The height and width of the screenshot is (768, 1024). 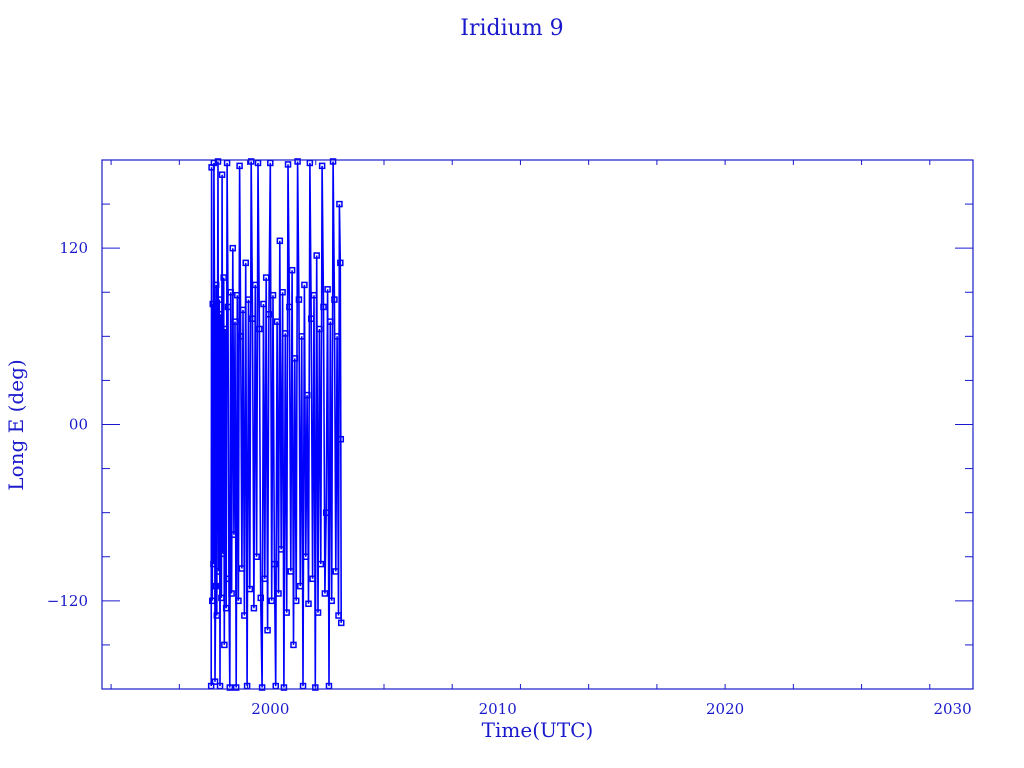 What do you see at coordinates (78, 425) in the screenshot?
I see `y-tick-label: 00` at bounding box center [78, 425].